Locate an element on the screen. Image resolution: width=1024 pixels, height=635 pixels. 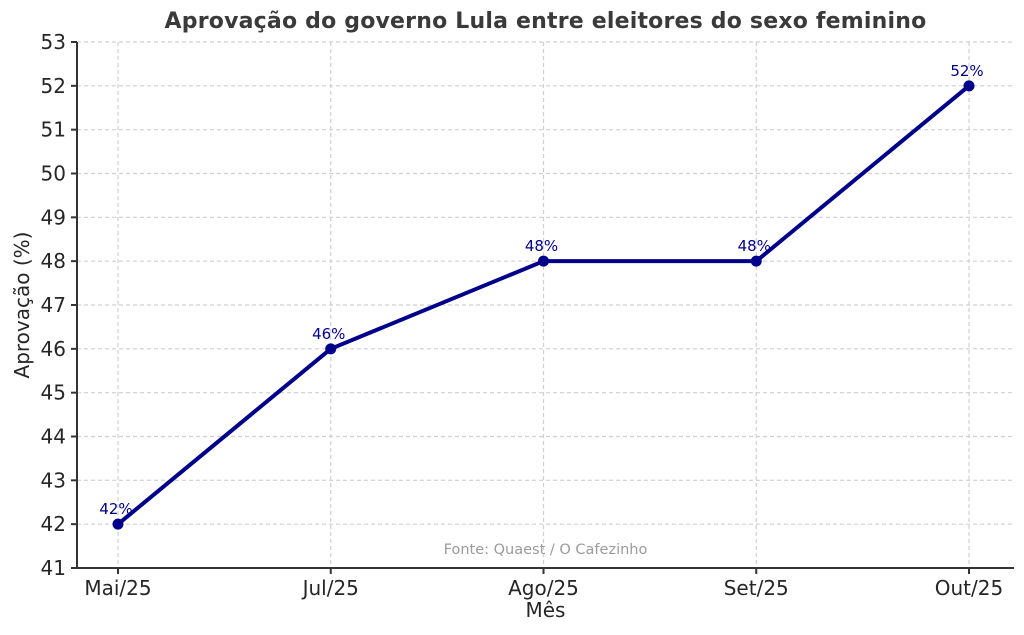
data-point-label: 42% is located at coordinates (115, 509).